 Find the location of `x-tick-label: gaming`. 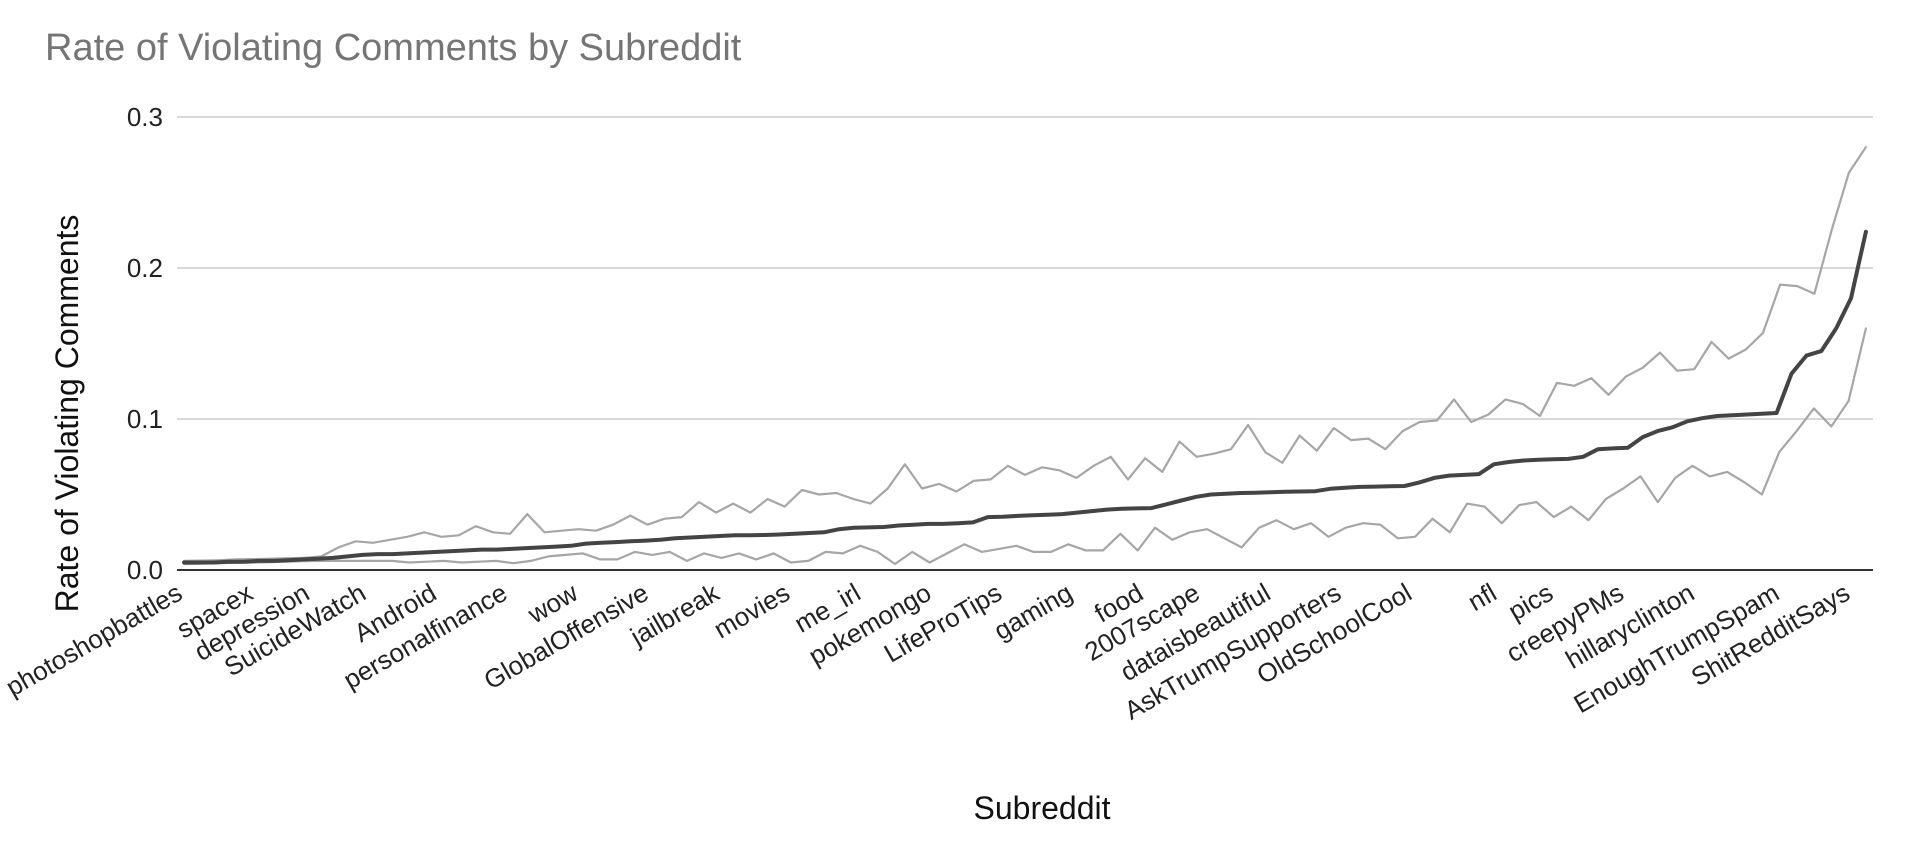

x-tick-label: gaming is located at coordinates (1033, 611).